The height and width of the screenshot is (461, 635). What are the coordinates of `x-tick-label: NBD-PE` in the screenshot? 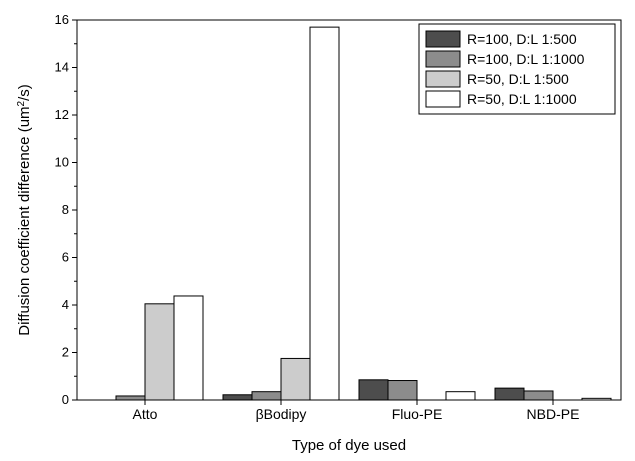 It's located at (553, 414).